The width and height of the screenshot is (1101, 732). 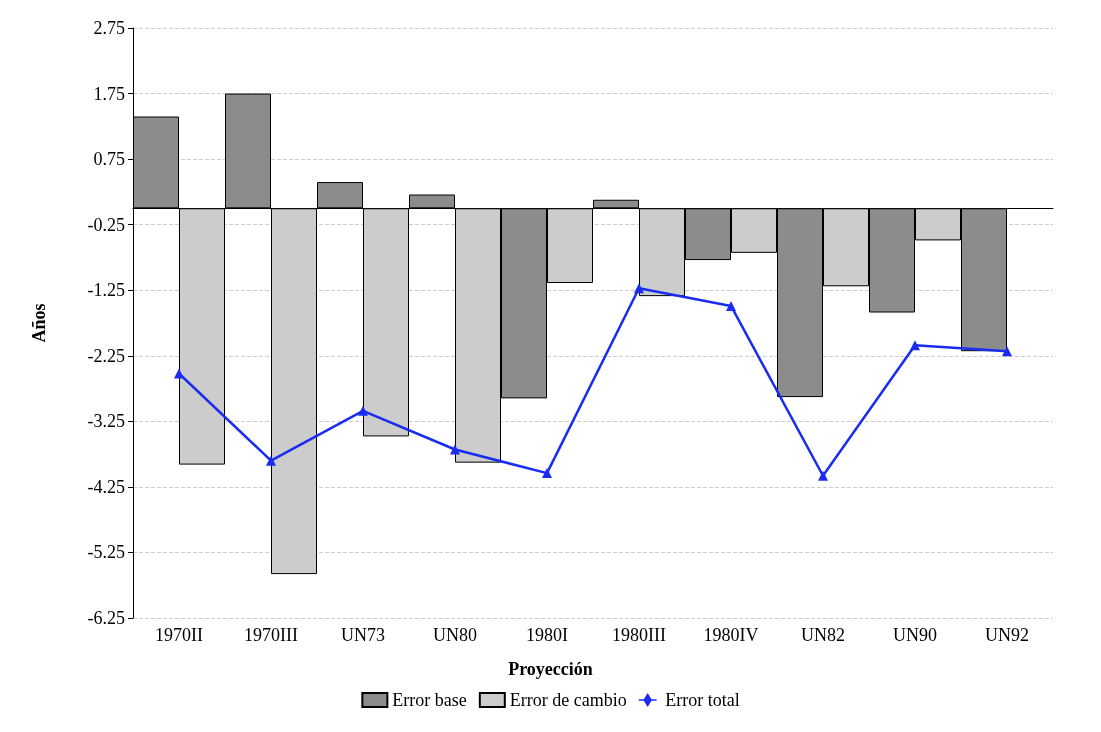 I want to click on y-tick-label: 2.75, so click(x=109, y=28).